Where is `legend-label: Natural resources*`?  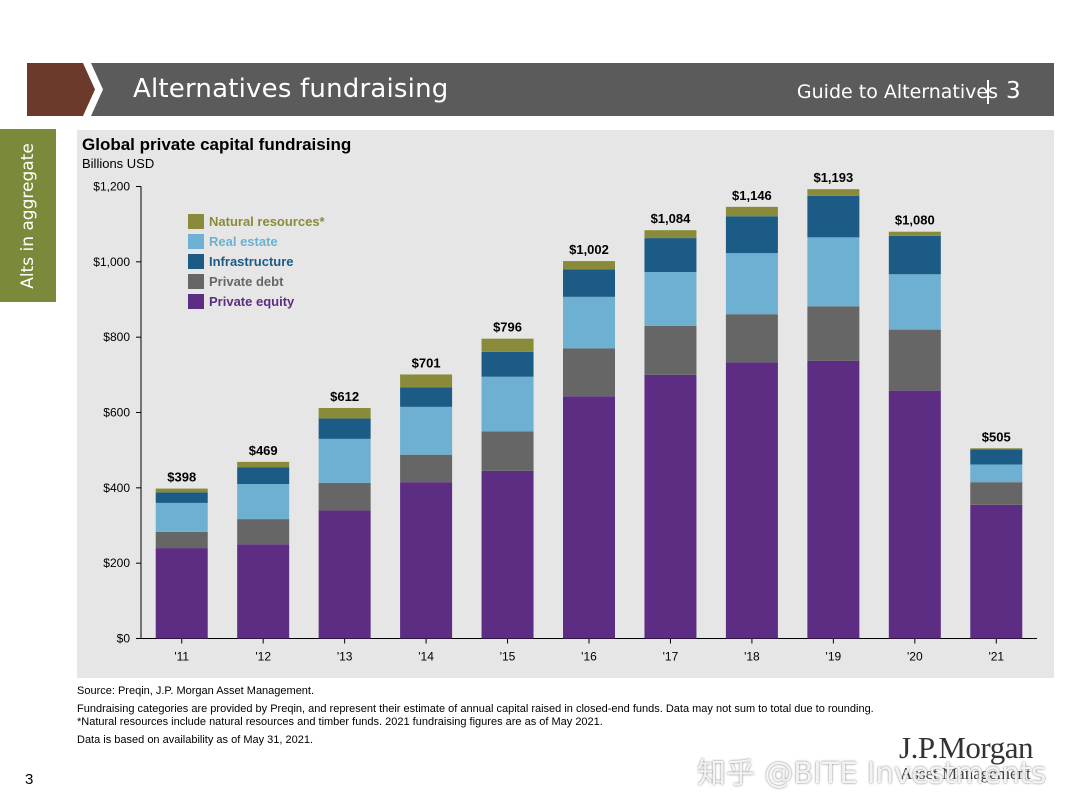 legend-label: Natural resources* is located at coordinates (267, 221).